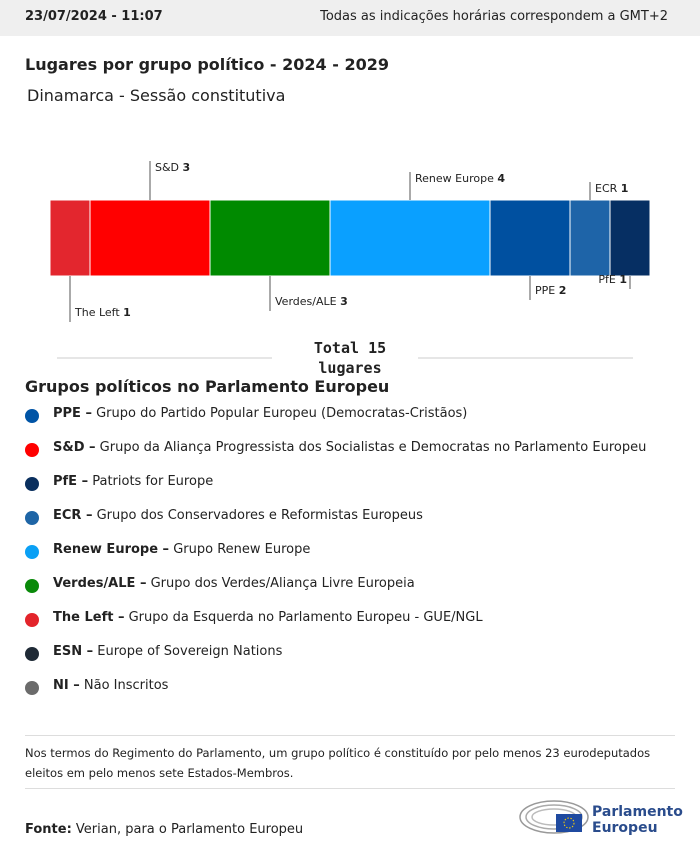 The height and width of the screenshot is (856, 700). I want to click on segment-label: Renew Europe 4, so click(460, 178).